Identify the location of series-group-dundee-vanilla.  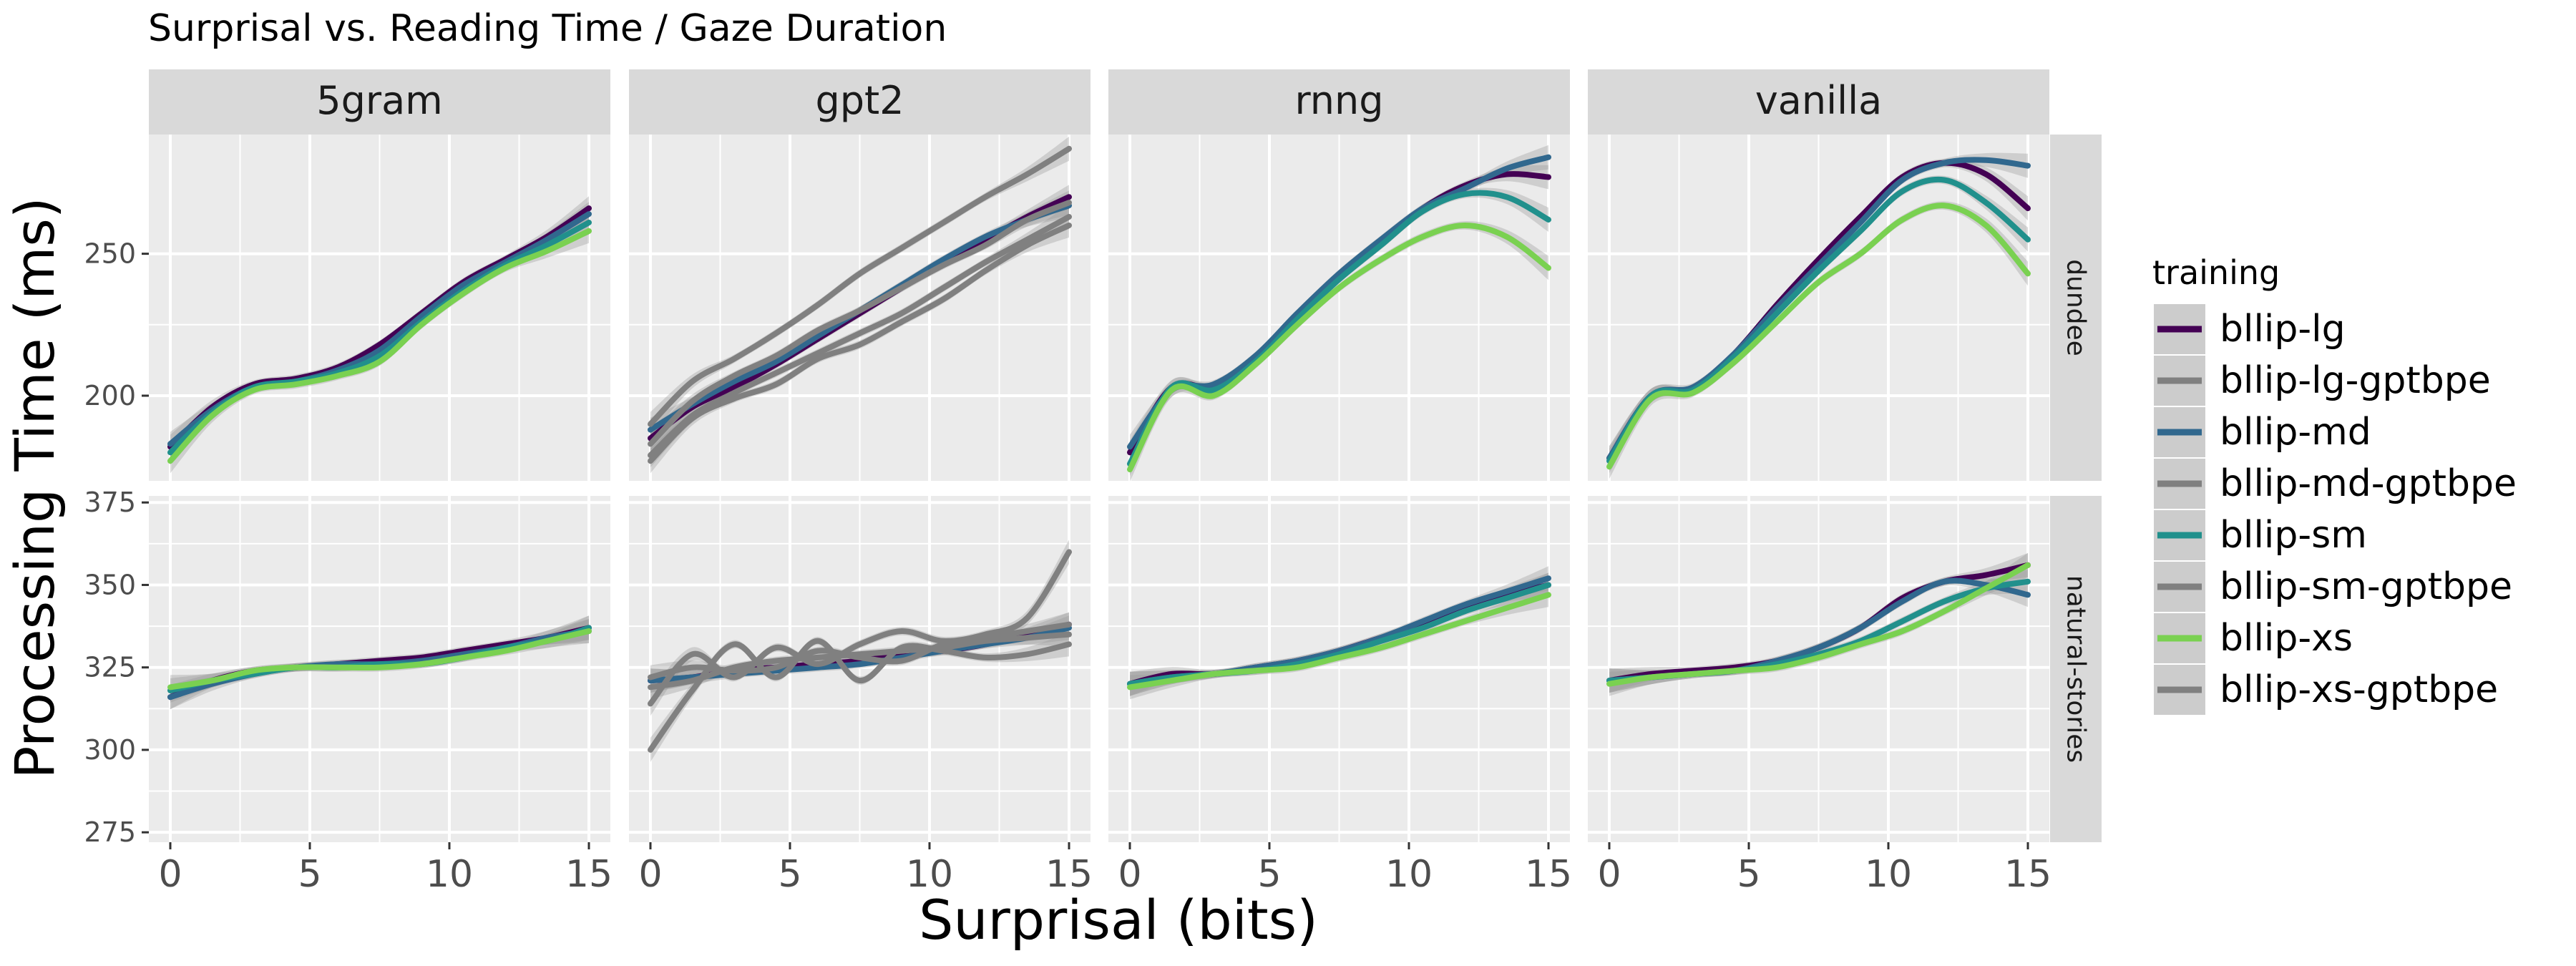
(1818, 315).